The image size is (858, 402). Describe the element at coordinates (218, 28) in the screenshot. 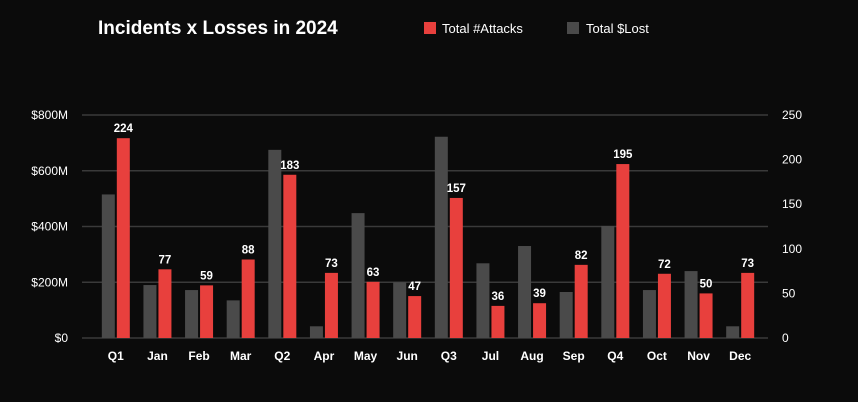

I see `chart-title: Incidents x Losses in 2024` at that location.